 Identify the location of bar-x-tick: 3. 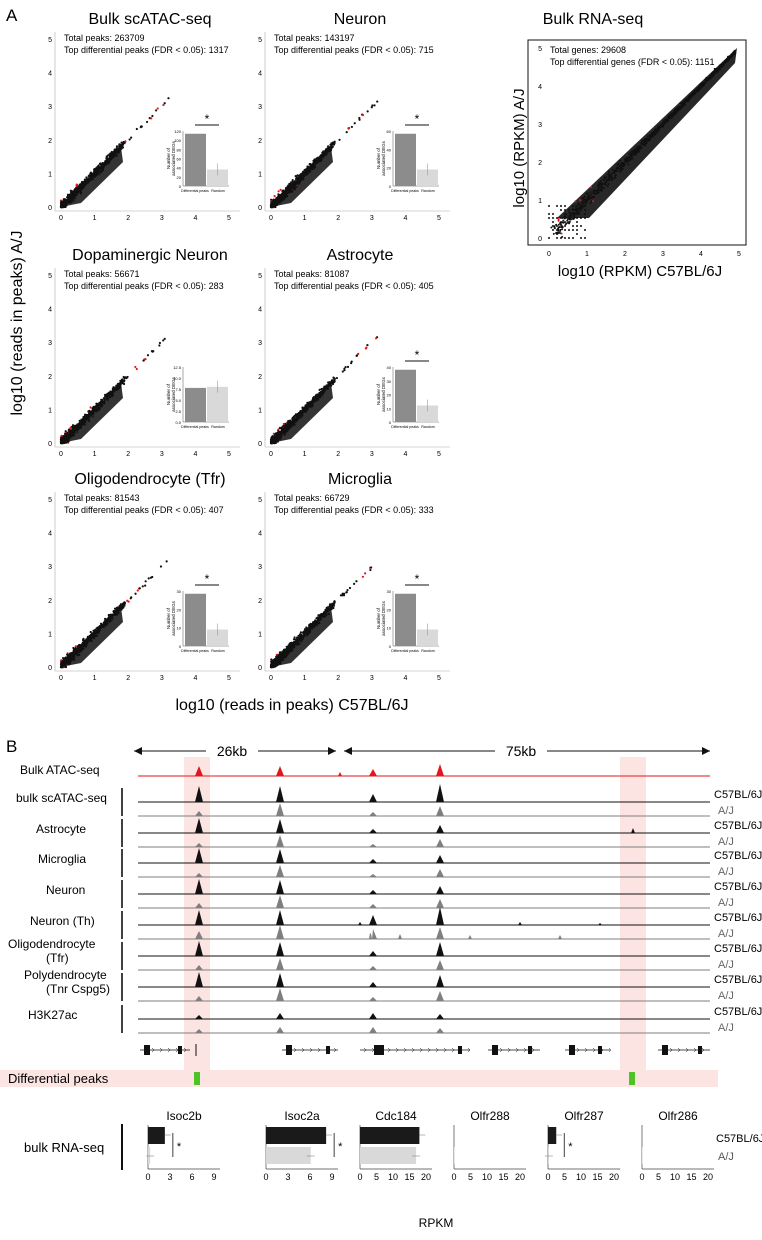
(169, 1177).